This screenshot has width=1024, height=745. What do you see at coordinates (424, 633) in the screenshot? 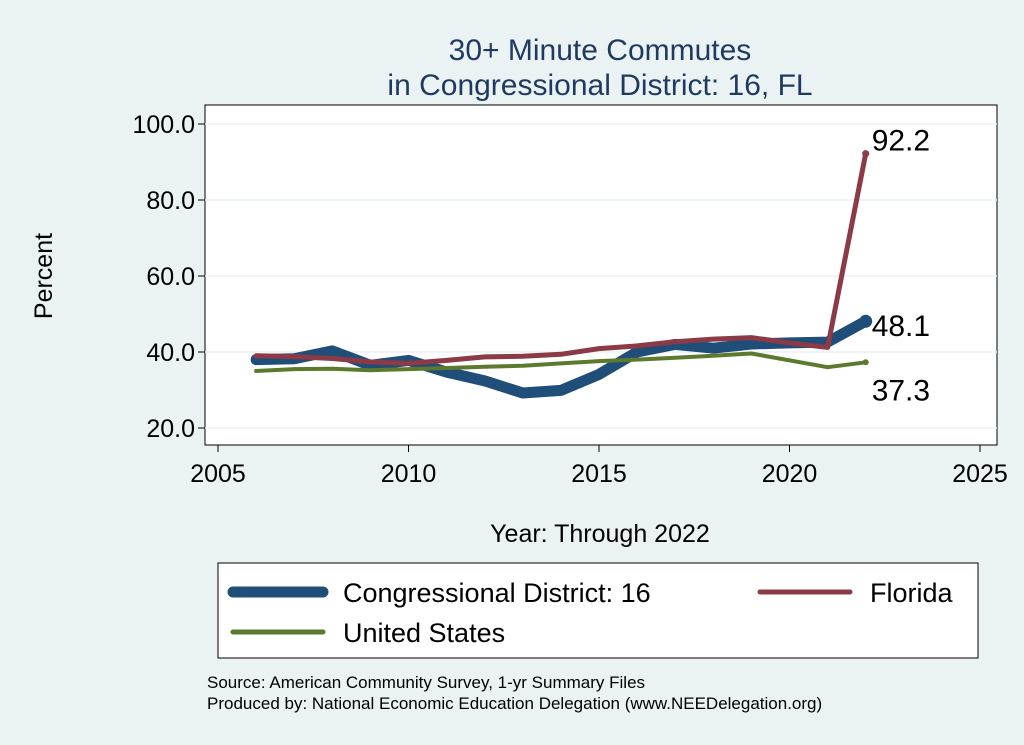
I see `legend-label-2: United States` at bounding box center [424, 633].